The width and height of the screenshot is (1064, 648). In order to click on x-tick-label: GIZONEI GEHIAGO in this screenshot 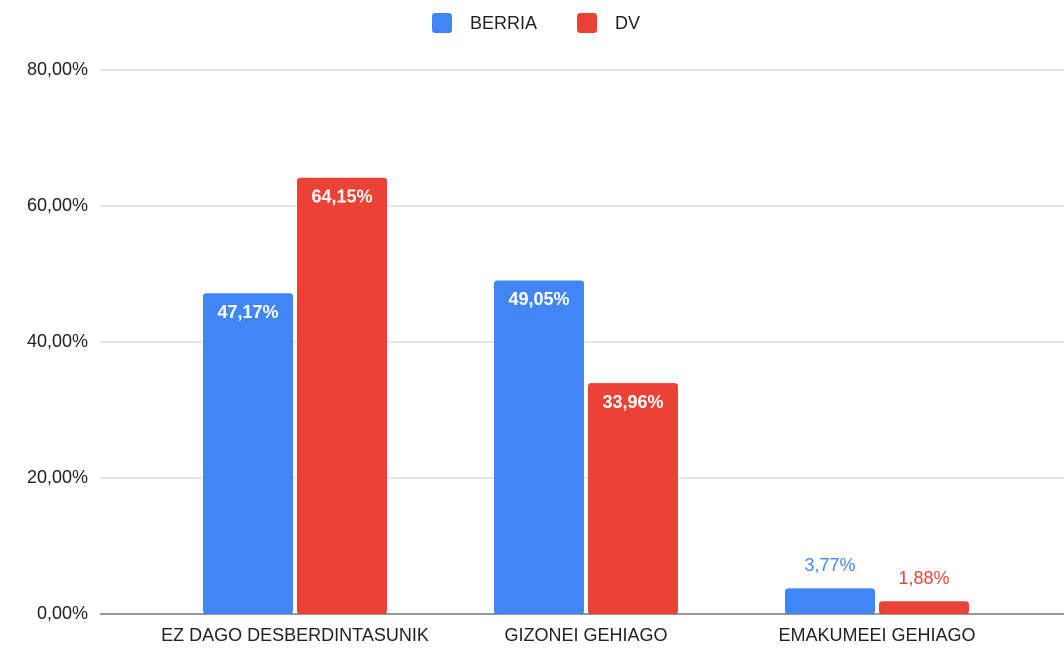, I will do `click(585, 635)`.